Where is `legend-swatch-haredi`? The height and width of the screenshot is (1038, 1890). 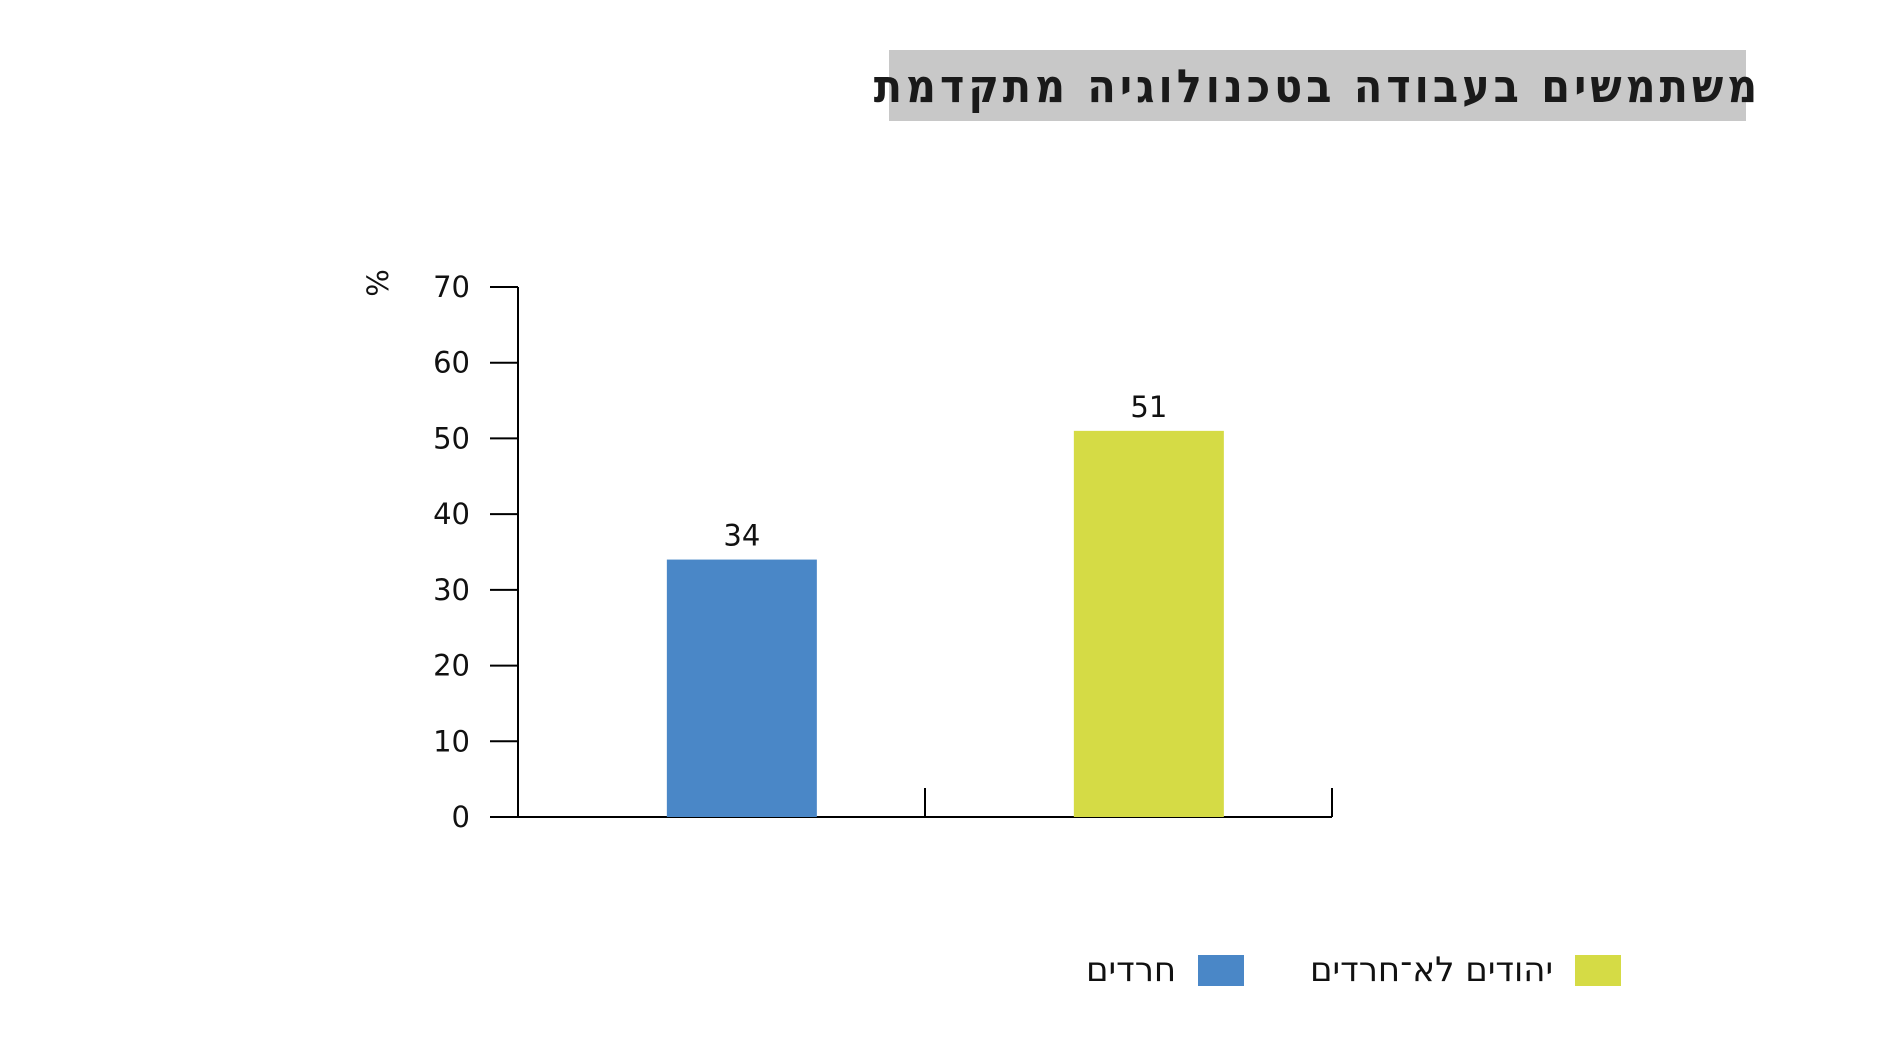 legend-swatch-haredi is located at coordinates (1221, 970).